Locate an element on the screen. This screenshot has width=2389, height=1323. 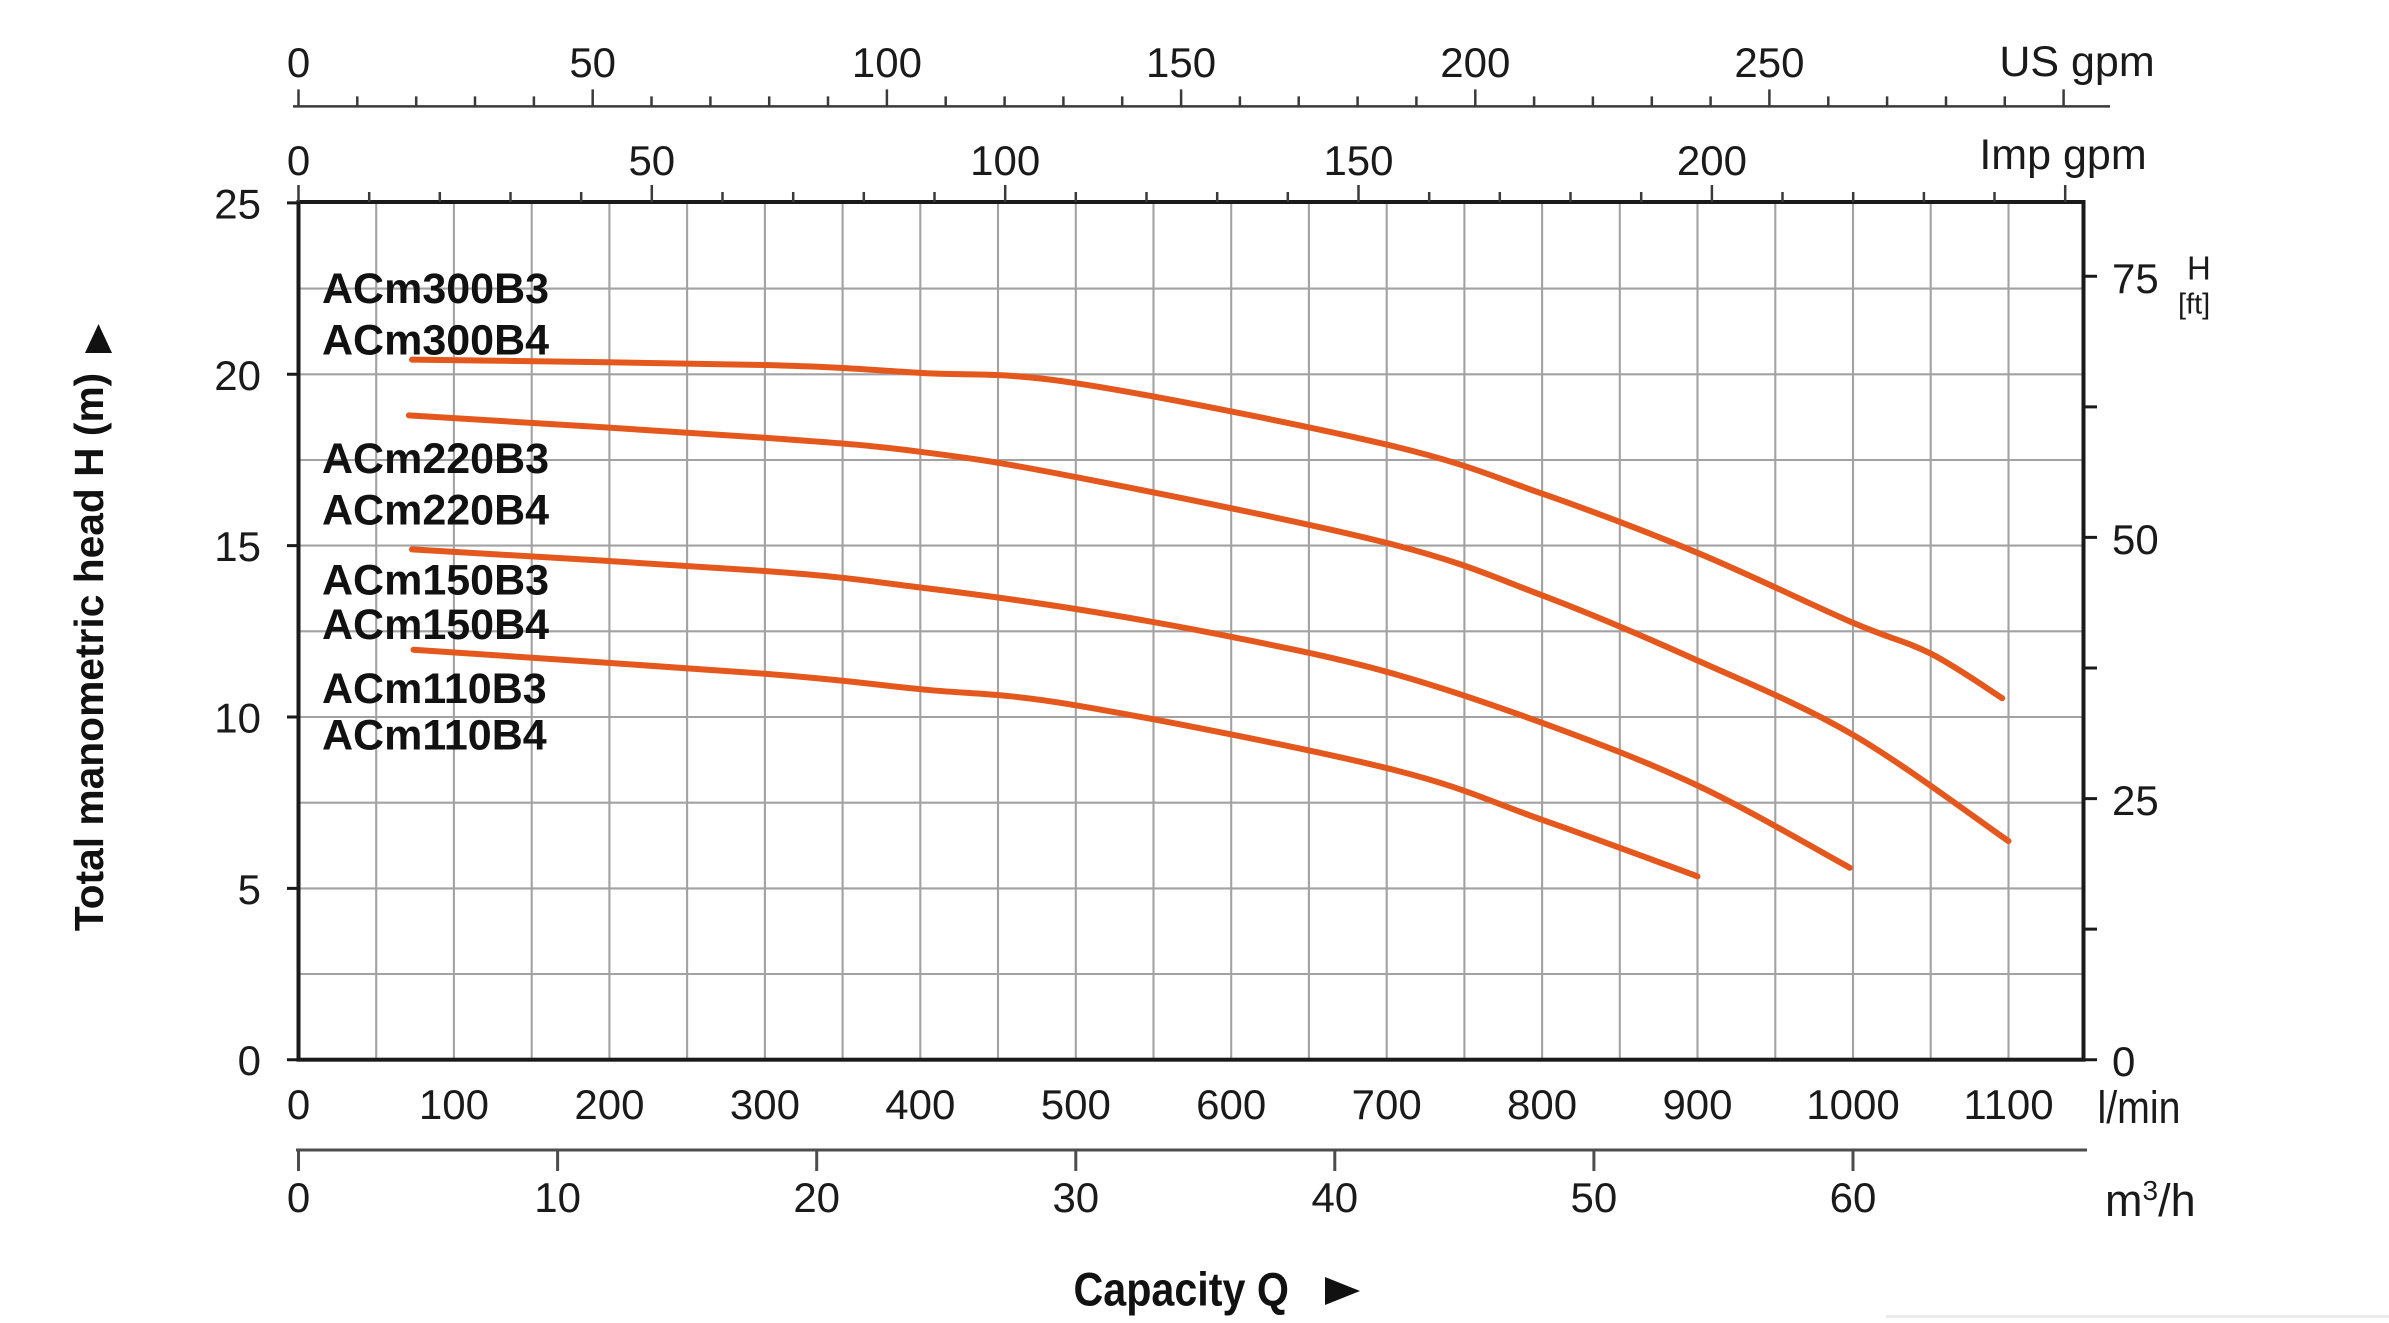
svg-text: 40 is located at coordinates (1334, 1197).